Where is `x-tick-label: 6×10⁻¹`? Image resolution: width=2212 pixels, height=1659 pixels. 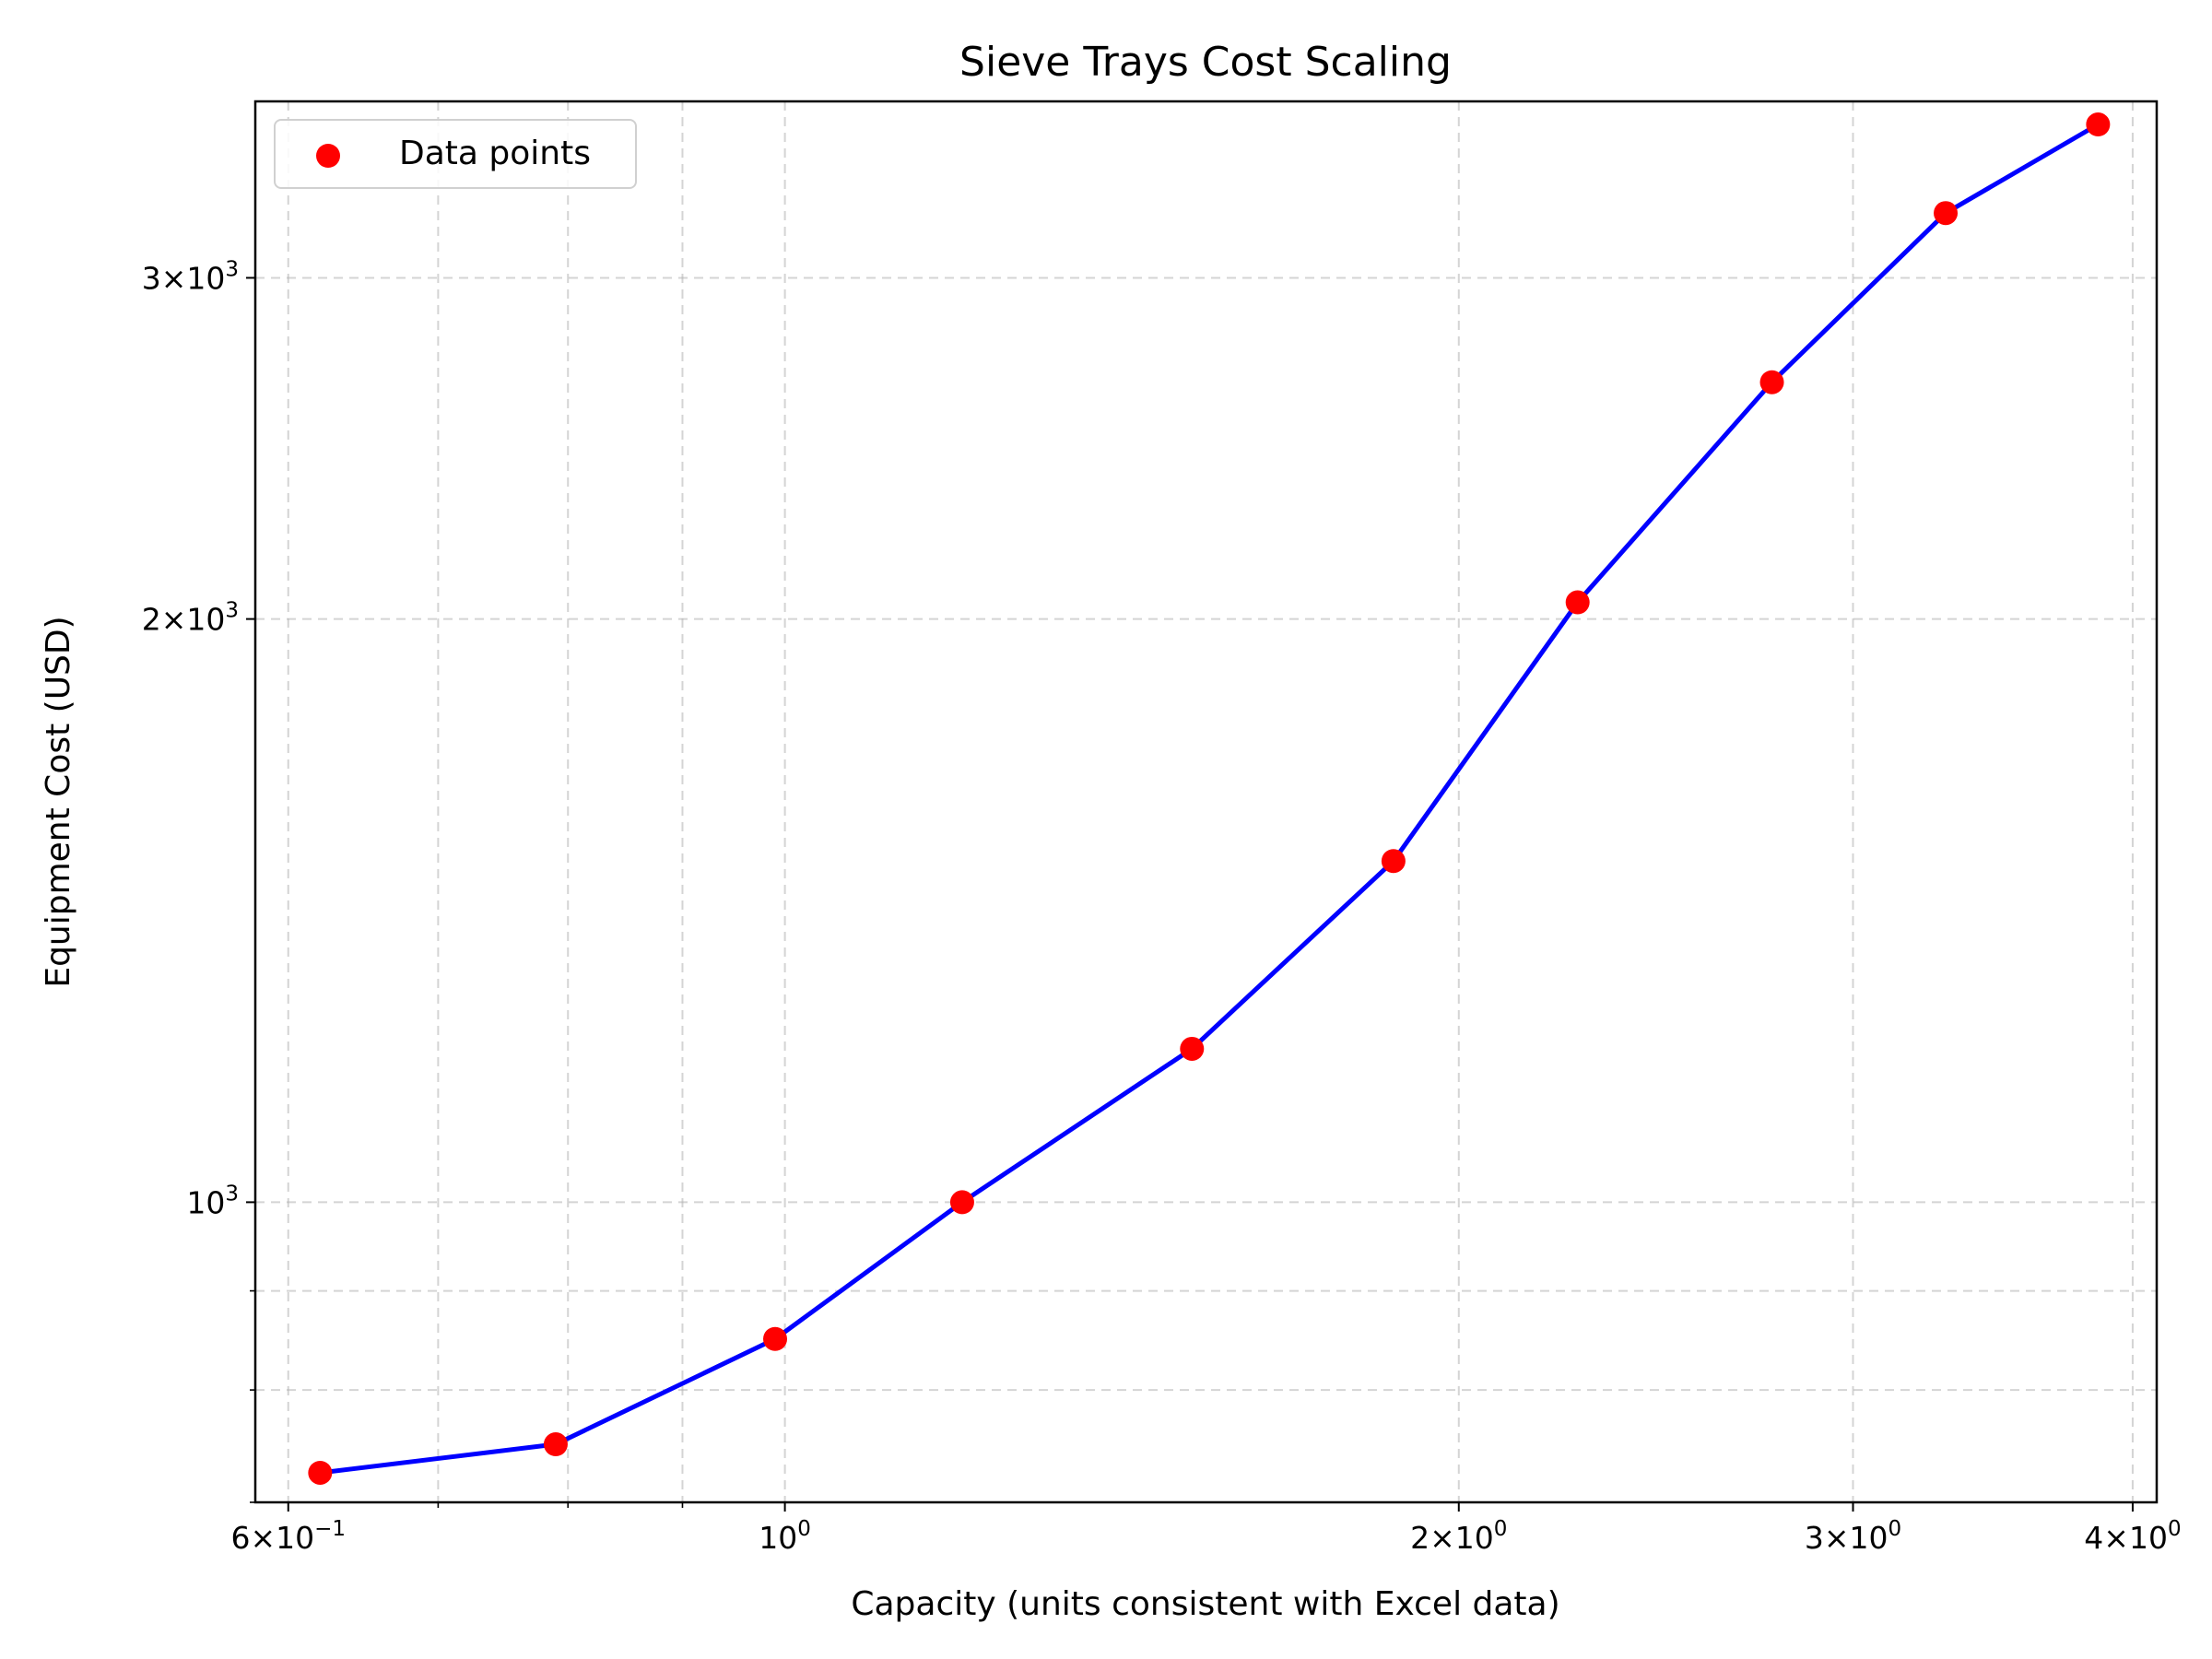
x-tick-label: 6×10⁻¹ is located at coordinates (288, 1536).